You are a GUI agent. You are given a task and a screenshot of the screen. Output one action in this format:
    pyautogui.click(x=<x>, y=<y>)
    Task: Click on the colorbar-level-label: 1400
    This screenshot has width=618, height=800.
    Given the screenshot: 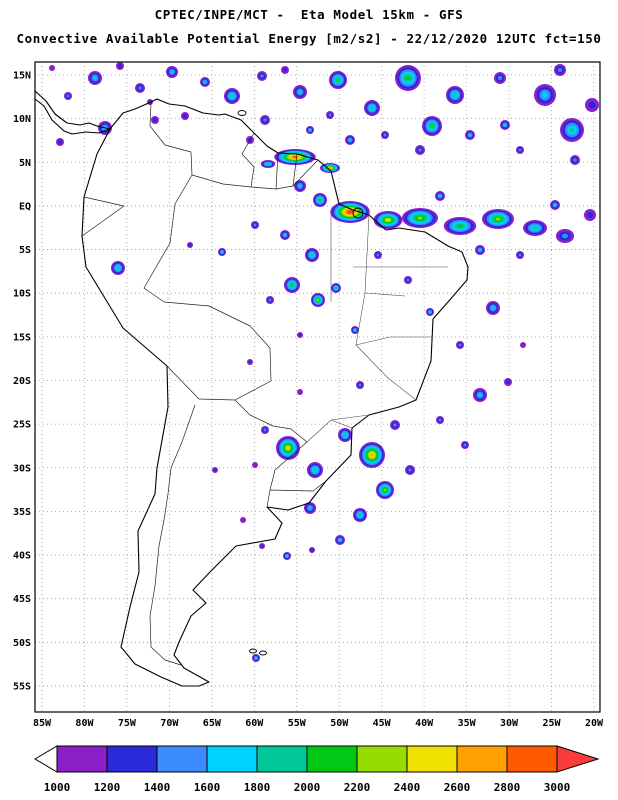 What is the action you would take?
    pyautogui.click(x=157, y=787)
    